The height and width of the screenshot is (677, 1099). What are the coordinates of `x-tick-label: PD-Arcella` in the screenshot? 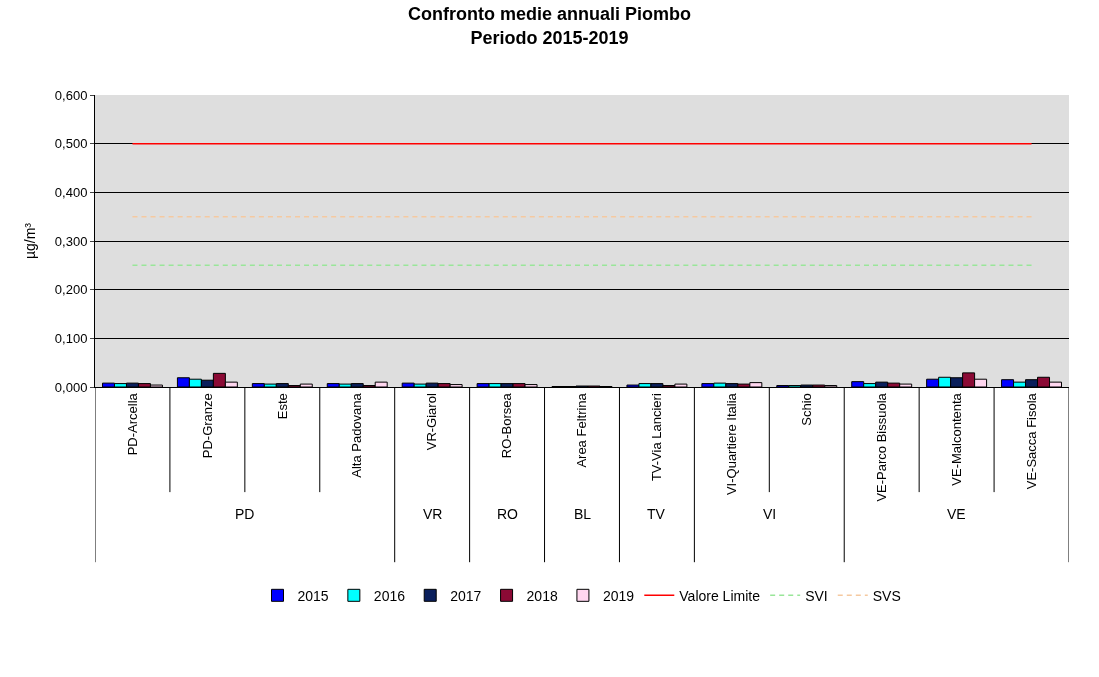 It's located at (132, 424).